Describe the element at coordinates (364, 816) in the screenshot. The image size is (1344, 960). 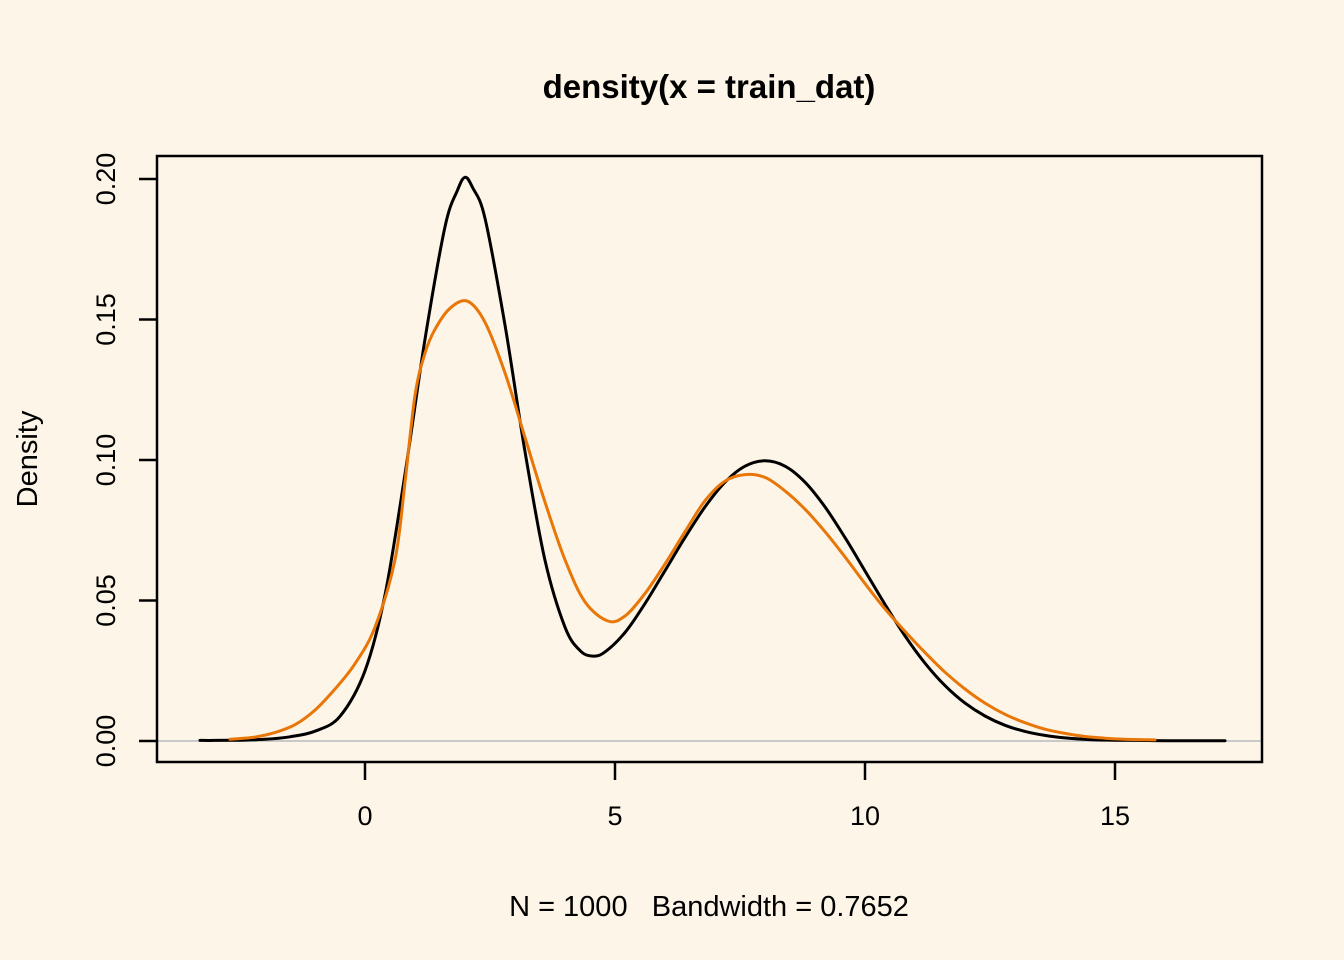
I see `x-axis-tick-label: 0` at that location.